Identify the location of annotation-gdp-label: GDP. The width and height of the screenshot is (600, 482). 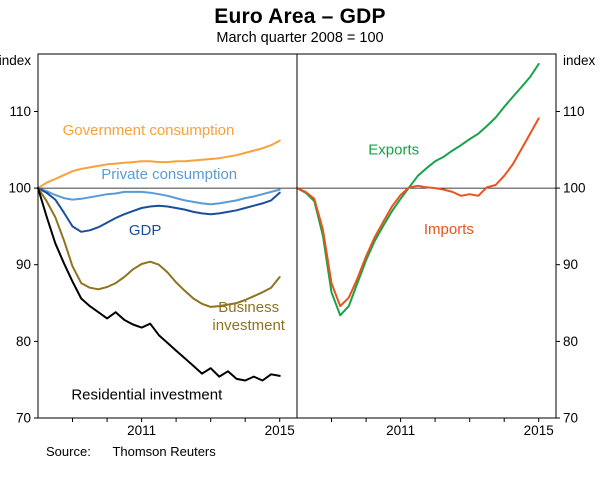
(145, 230).